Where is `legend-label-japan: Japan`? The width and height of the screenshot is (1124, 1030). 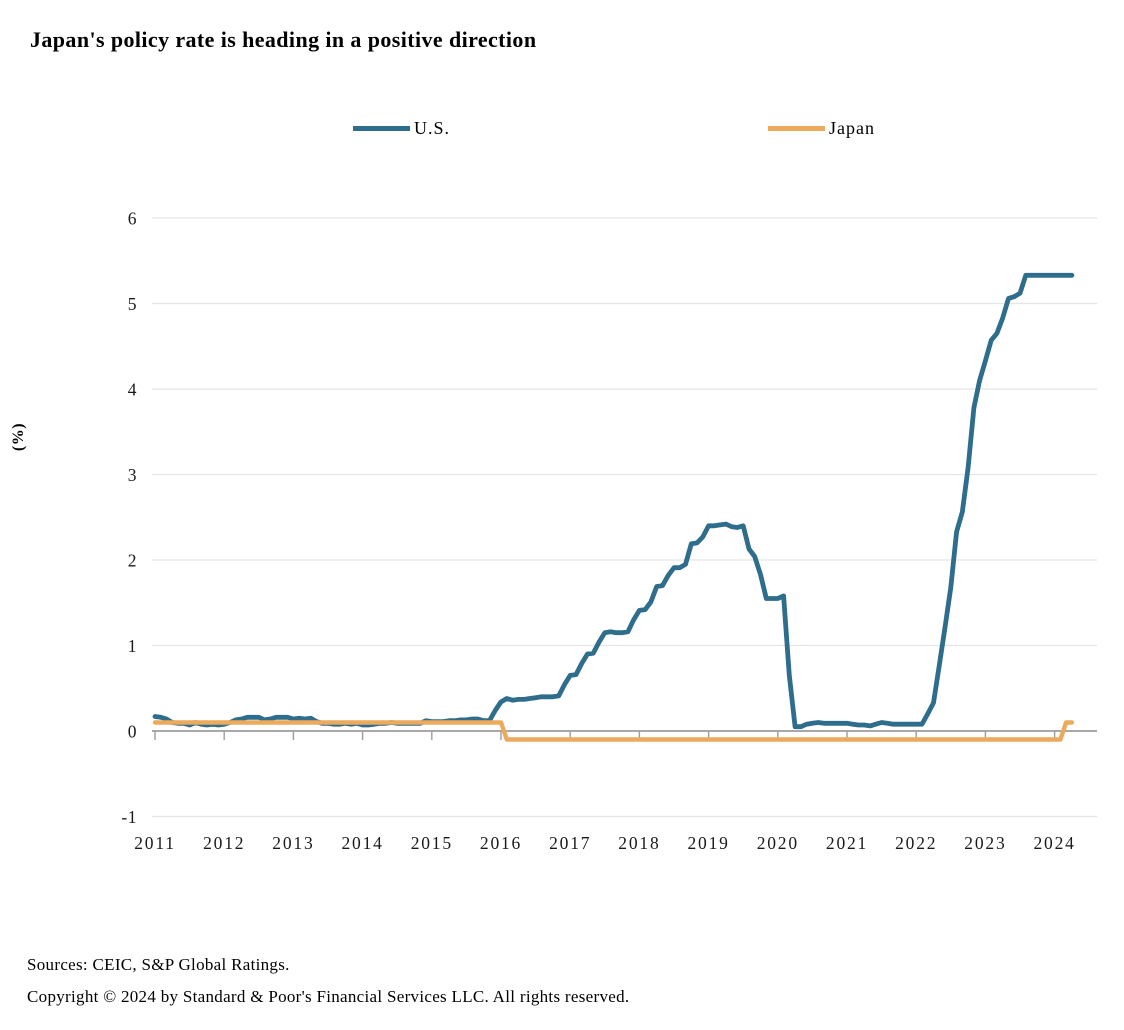 legend-label-japan: Japan is located at coordinates (852, 127).